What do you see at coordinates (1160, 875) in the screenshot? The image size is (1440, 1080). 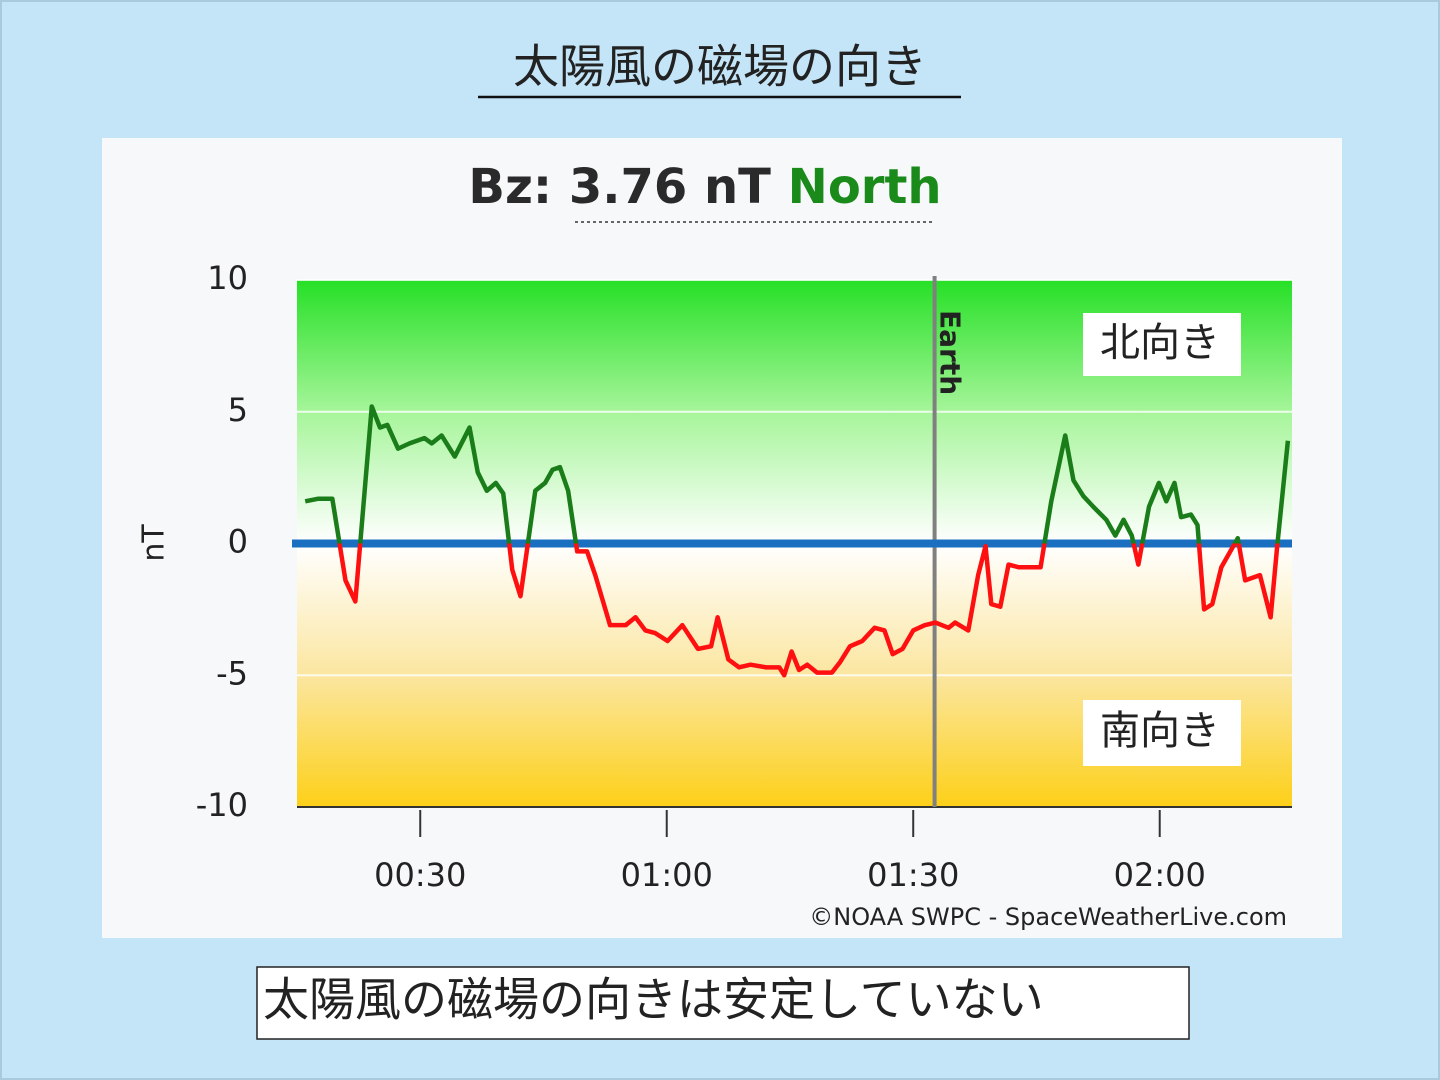 I see `x-tick-label: 02:00` at bounding box center [1160, 875].